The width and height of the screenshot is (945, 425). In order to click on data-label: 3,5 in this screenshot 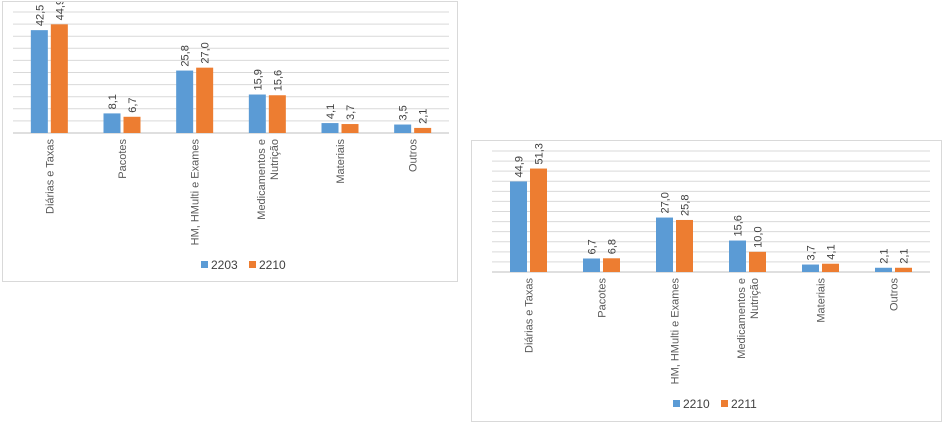, I will do `click(404, 112)`.